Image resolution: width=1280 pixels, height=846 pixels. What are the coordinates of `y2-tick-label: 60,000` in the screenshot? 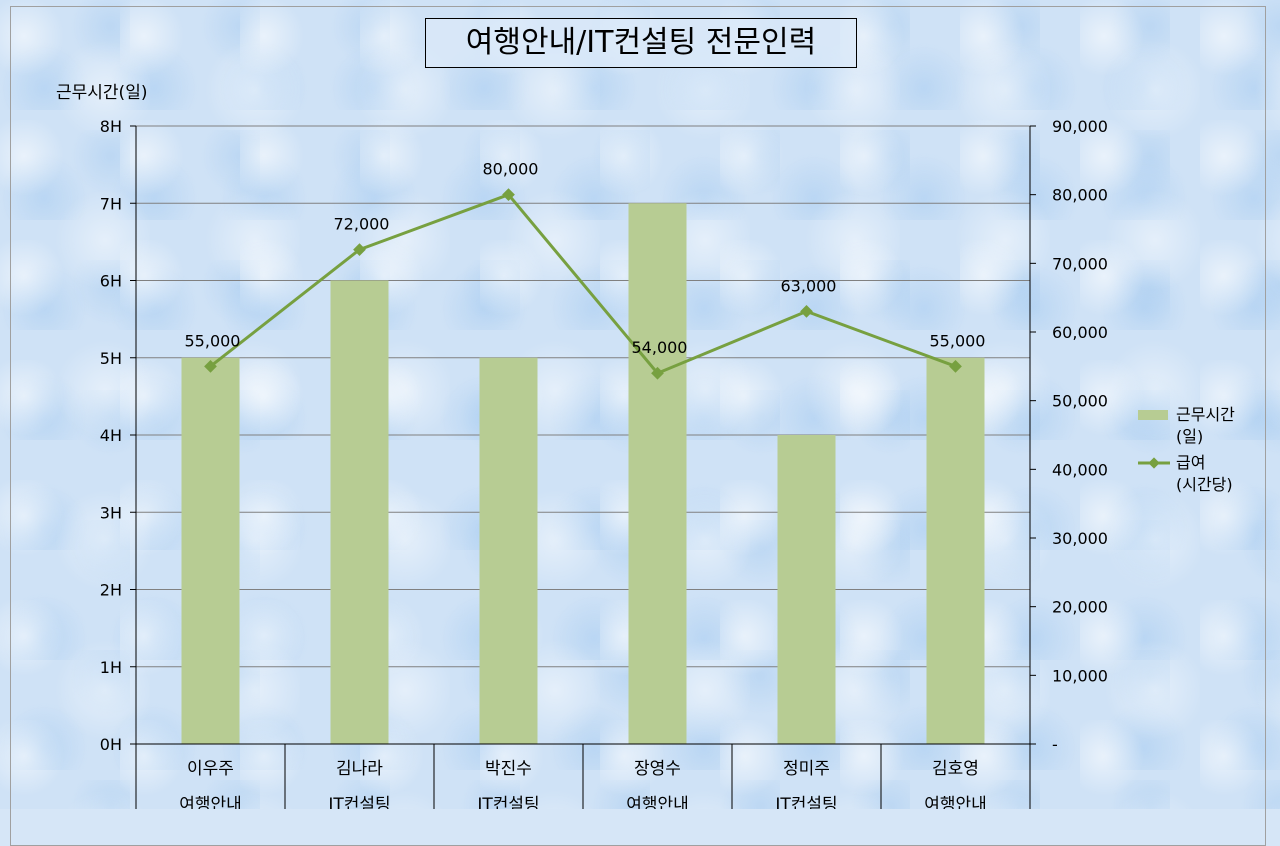 It's located at (1080, 332).